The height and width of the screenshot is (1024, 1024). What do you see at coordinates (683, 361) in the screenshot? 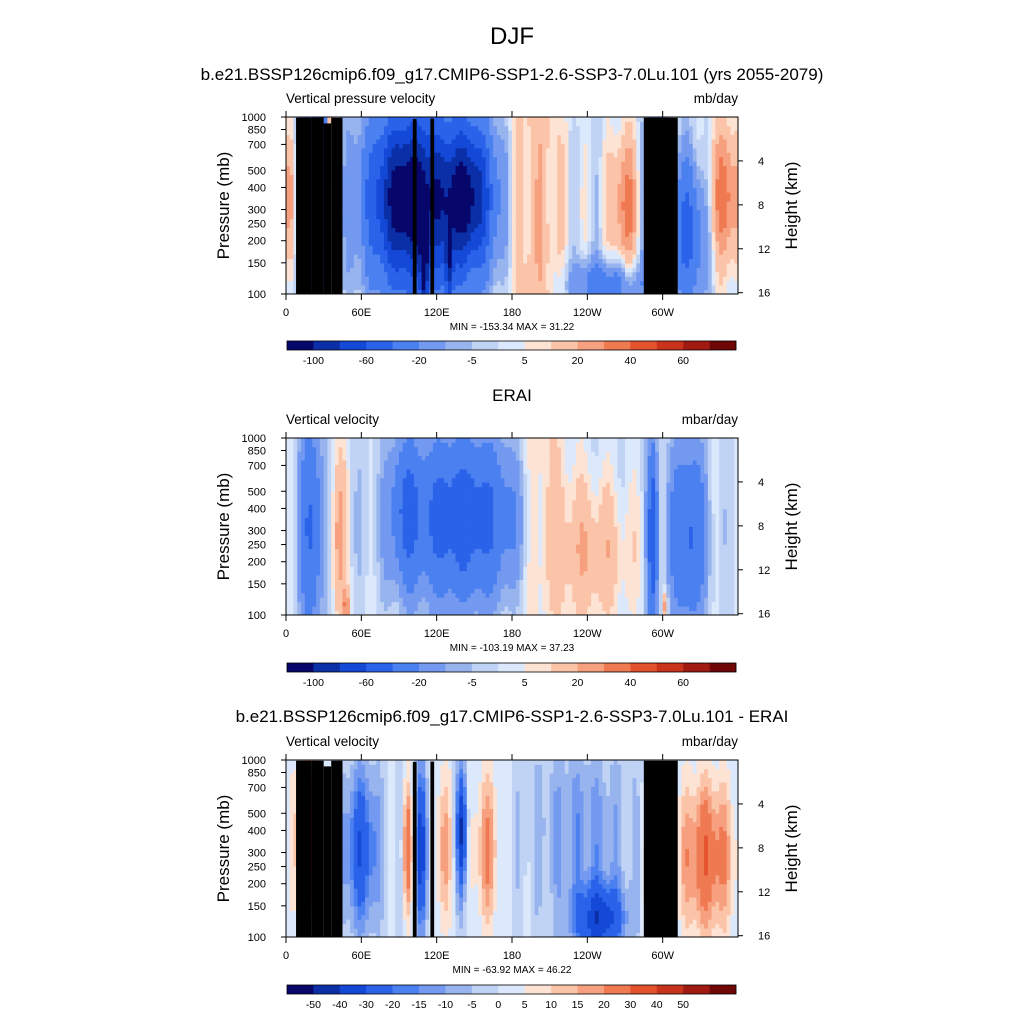
I see `colorbar-label: 60` at bounding box center [683, 361].